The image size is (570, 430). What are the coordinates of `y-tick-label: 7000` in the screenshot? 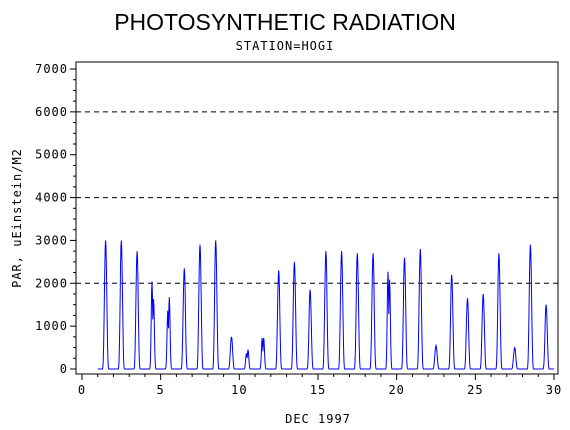 It's located at (51, 69).